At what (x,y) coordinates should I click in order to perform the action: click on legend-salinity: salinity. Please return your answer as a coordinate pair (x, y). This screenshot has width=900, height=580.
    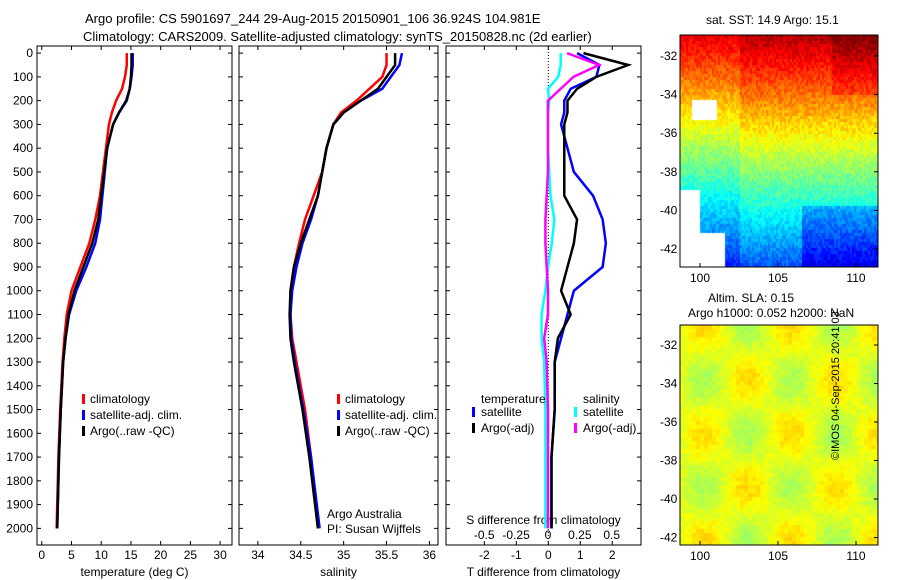
    Looking at the image, I should click on (601, 399).